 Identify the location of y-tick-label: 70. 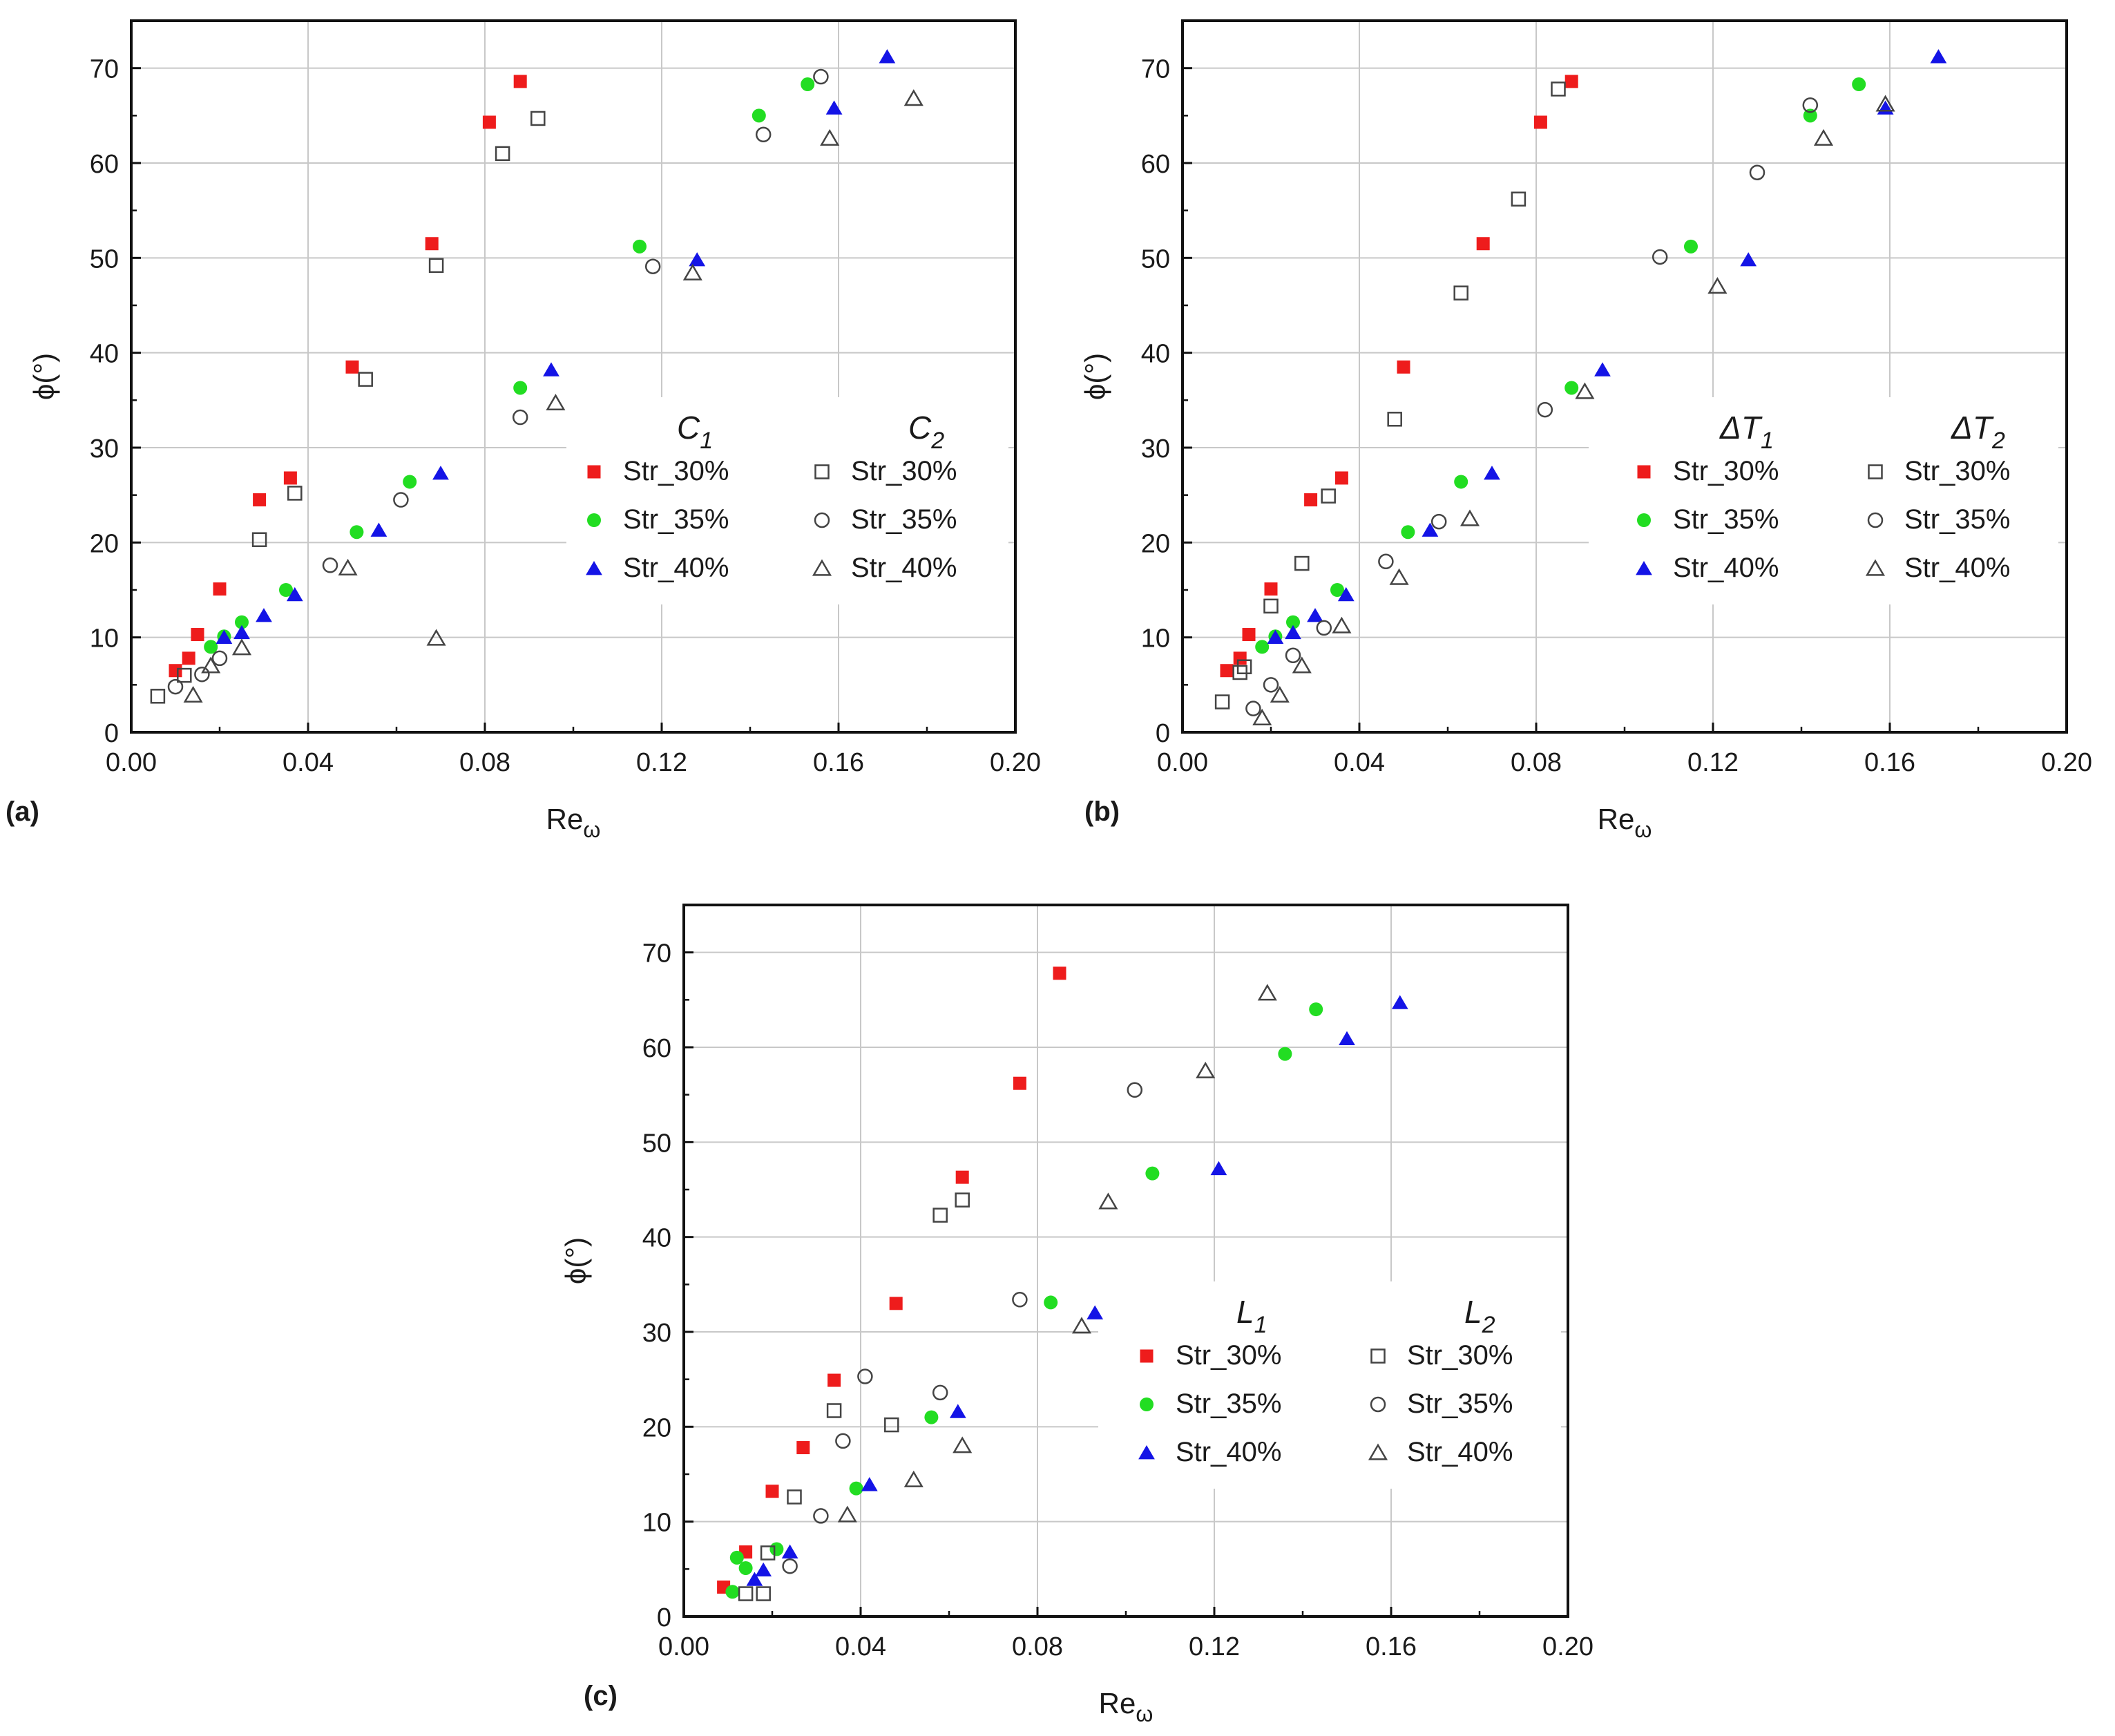
(656, 954).